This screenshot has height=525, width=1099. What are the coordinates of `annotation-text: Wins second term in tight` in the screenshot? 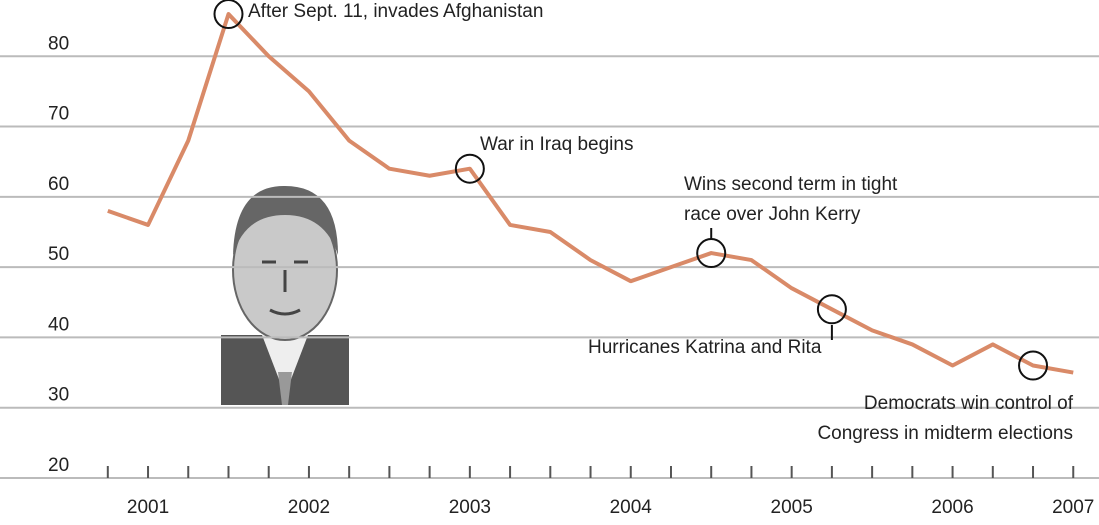 It's located at (791, 184).